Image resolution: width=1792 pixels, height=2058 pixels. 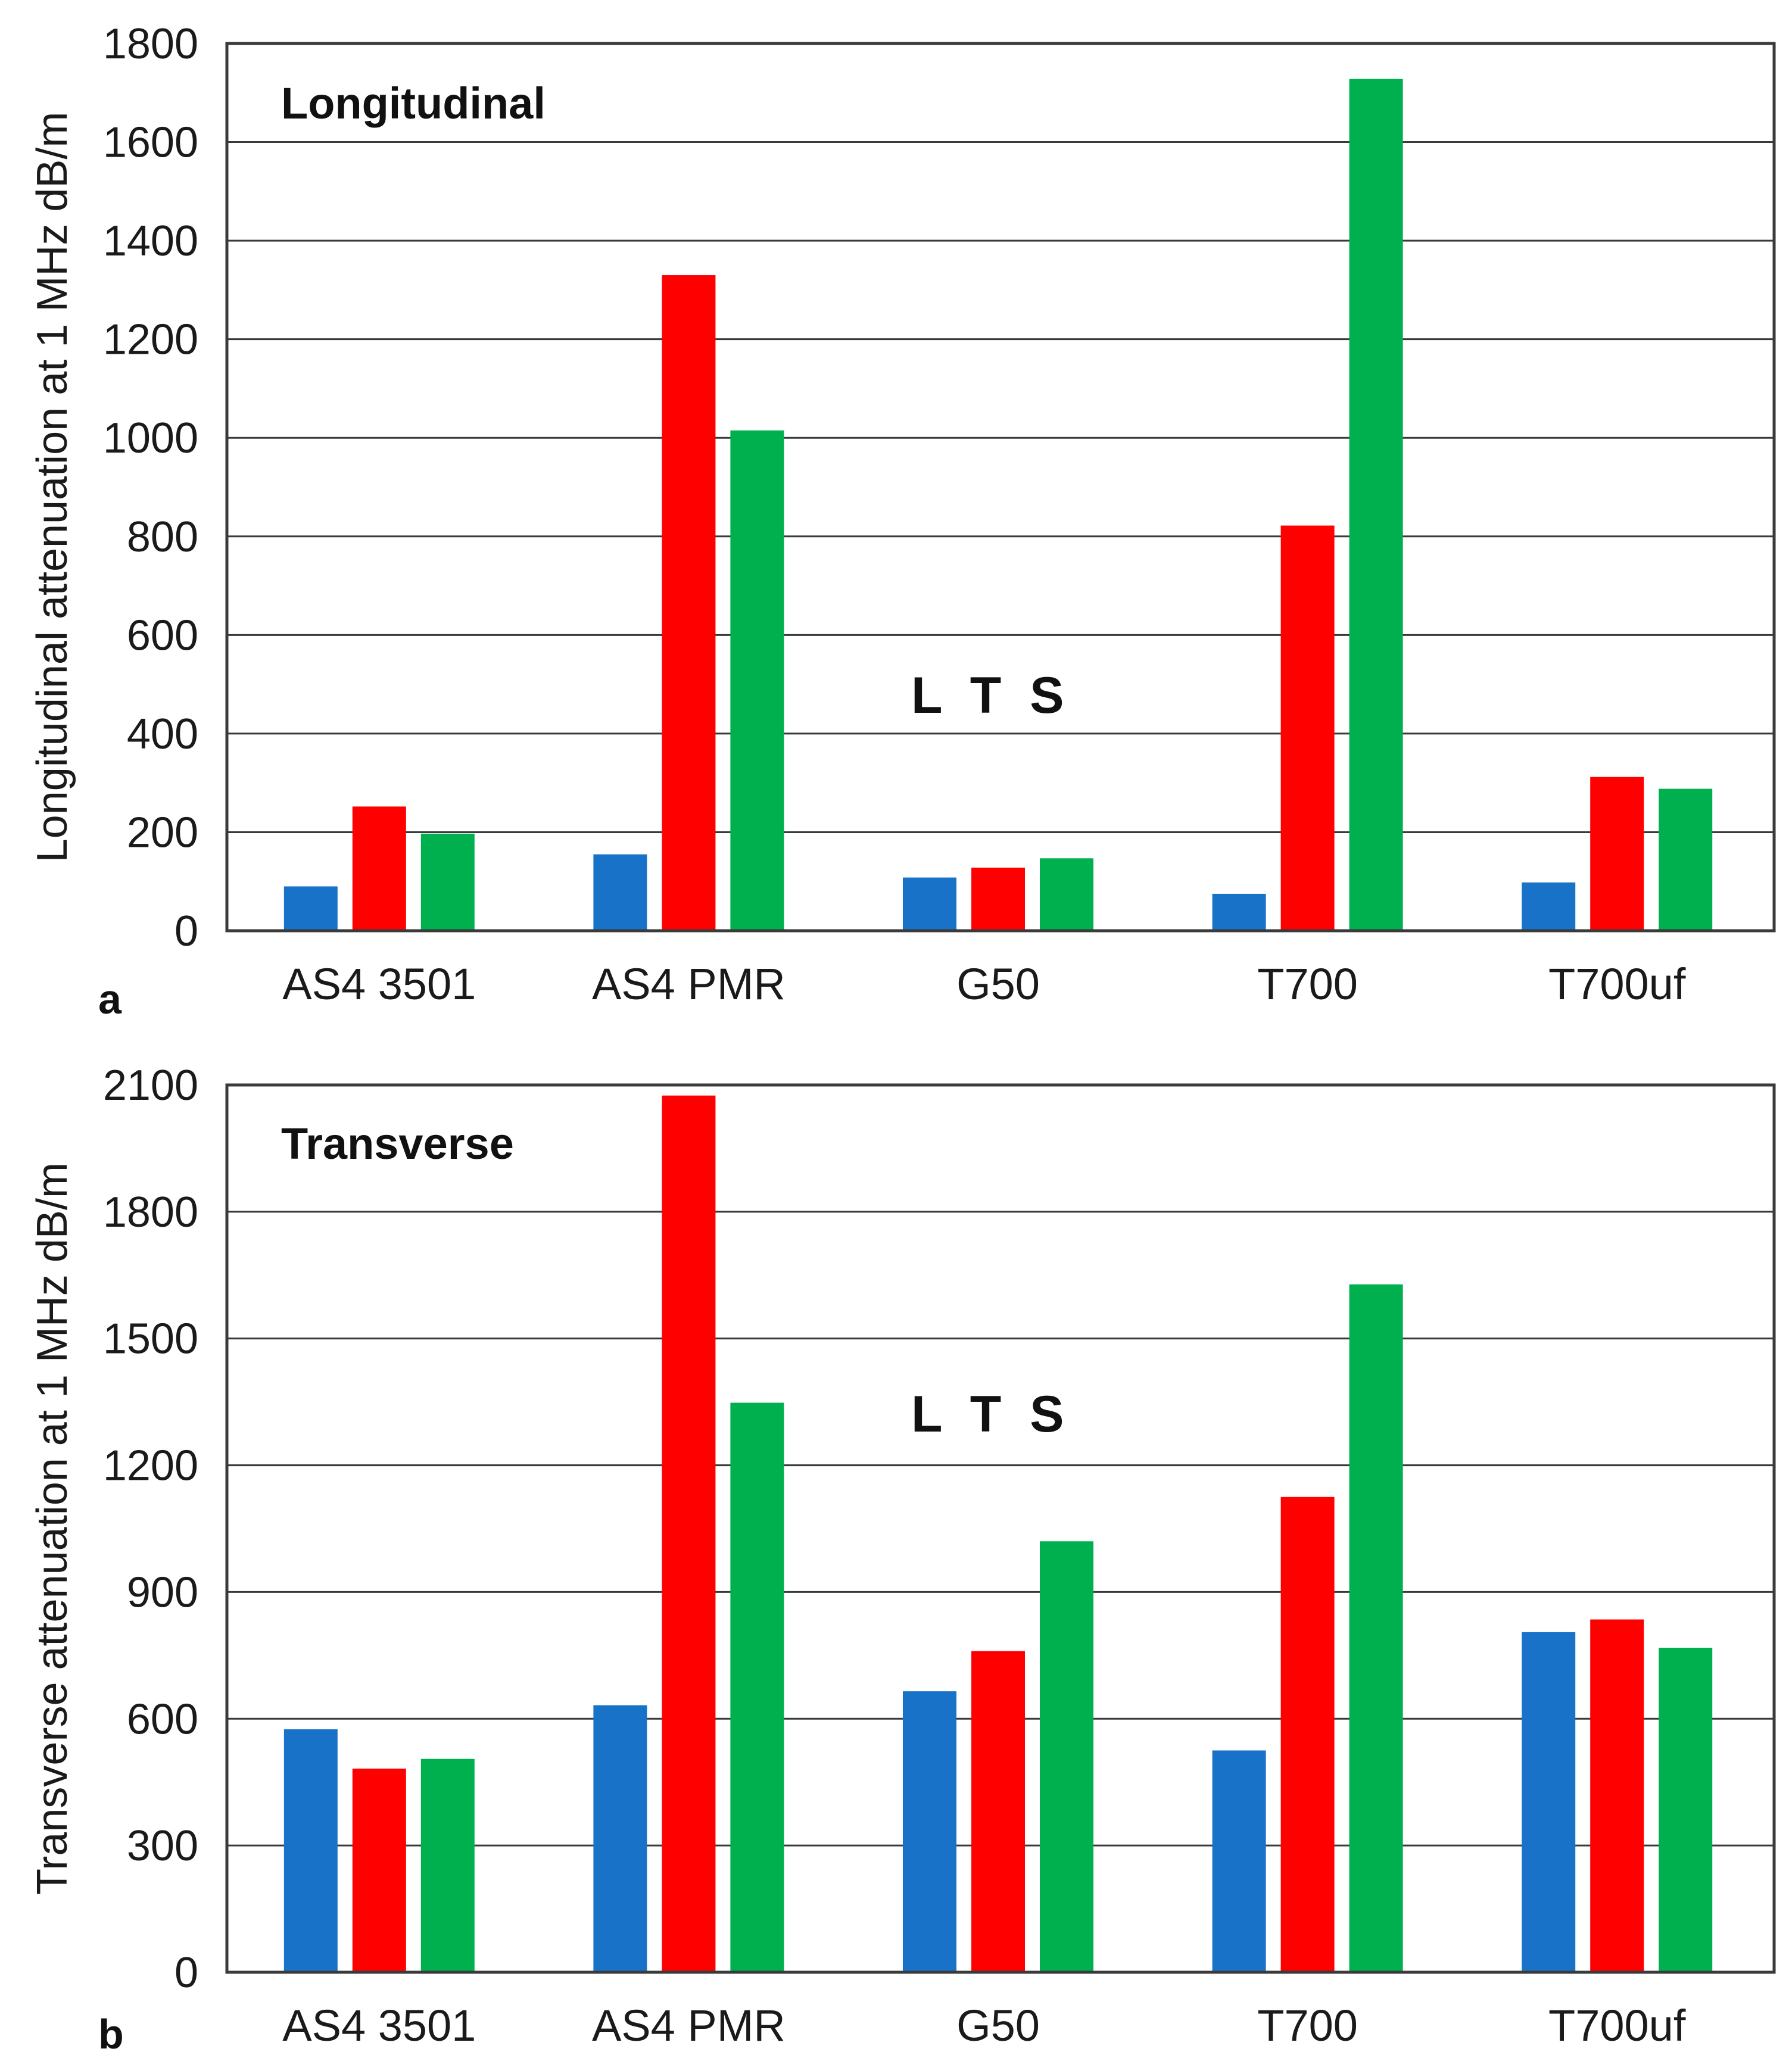 I want to click on y-tick-label: 1400, so click(x=150, y=241).